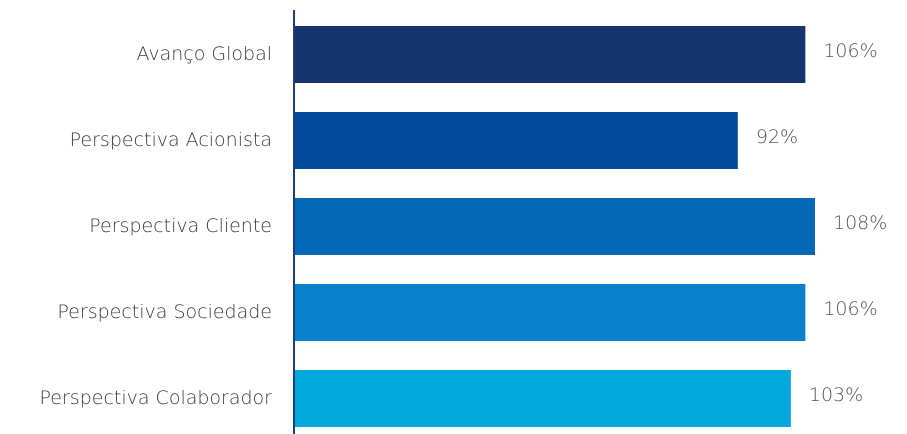  What do you see at coordinates (164, 312) in the screenshot?
I see `category-label-perspectiva-sociedade: Perspectiva Sociedade` at bounding box center [164, 312].